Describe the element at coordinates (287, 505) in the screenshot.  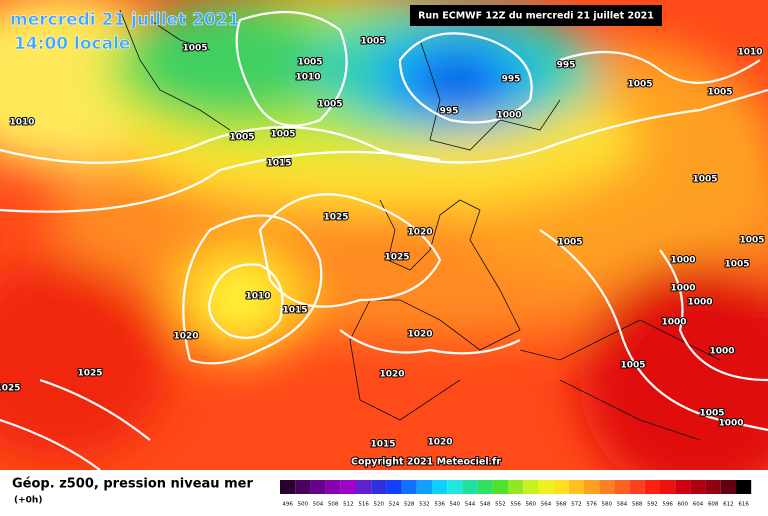
I see `scale-label: 496` at that location.